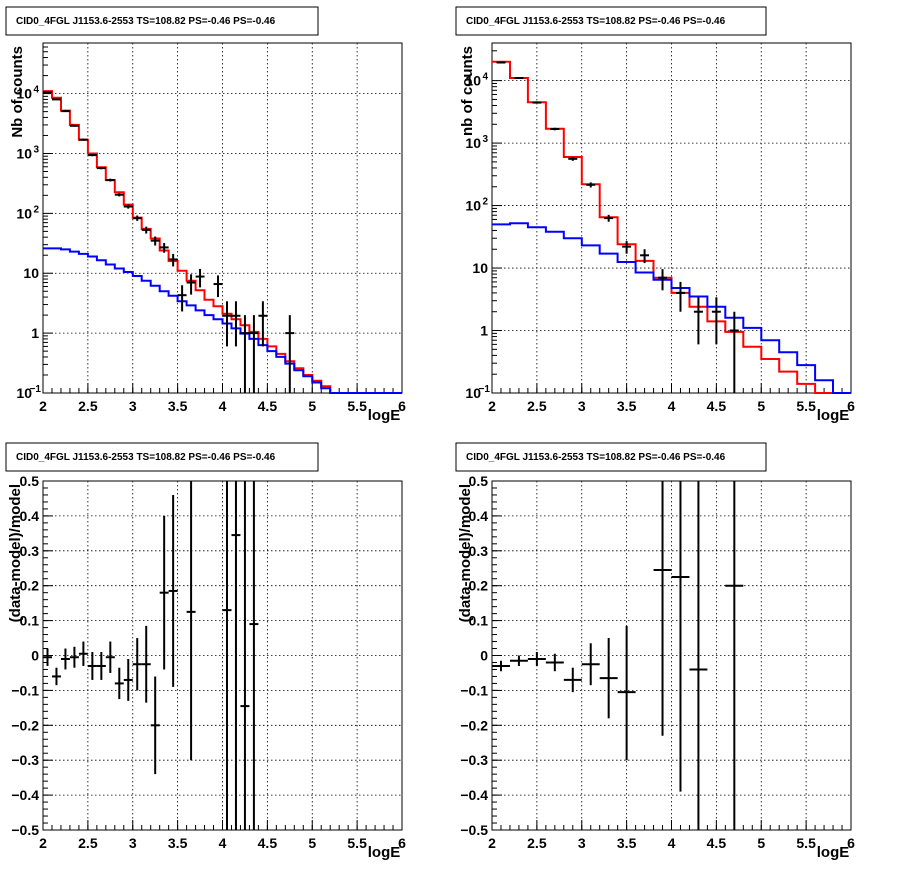 The width and height of the screenshot is (898, 875). I want to click on x-tick-label: 5.5, so click(806, 843).